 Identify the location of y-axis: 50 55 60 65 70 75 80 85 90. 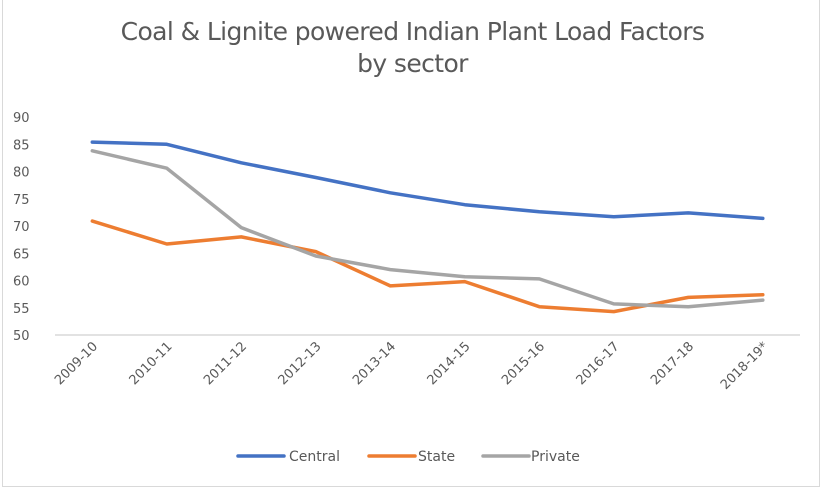
(21, 227).